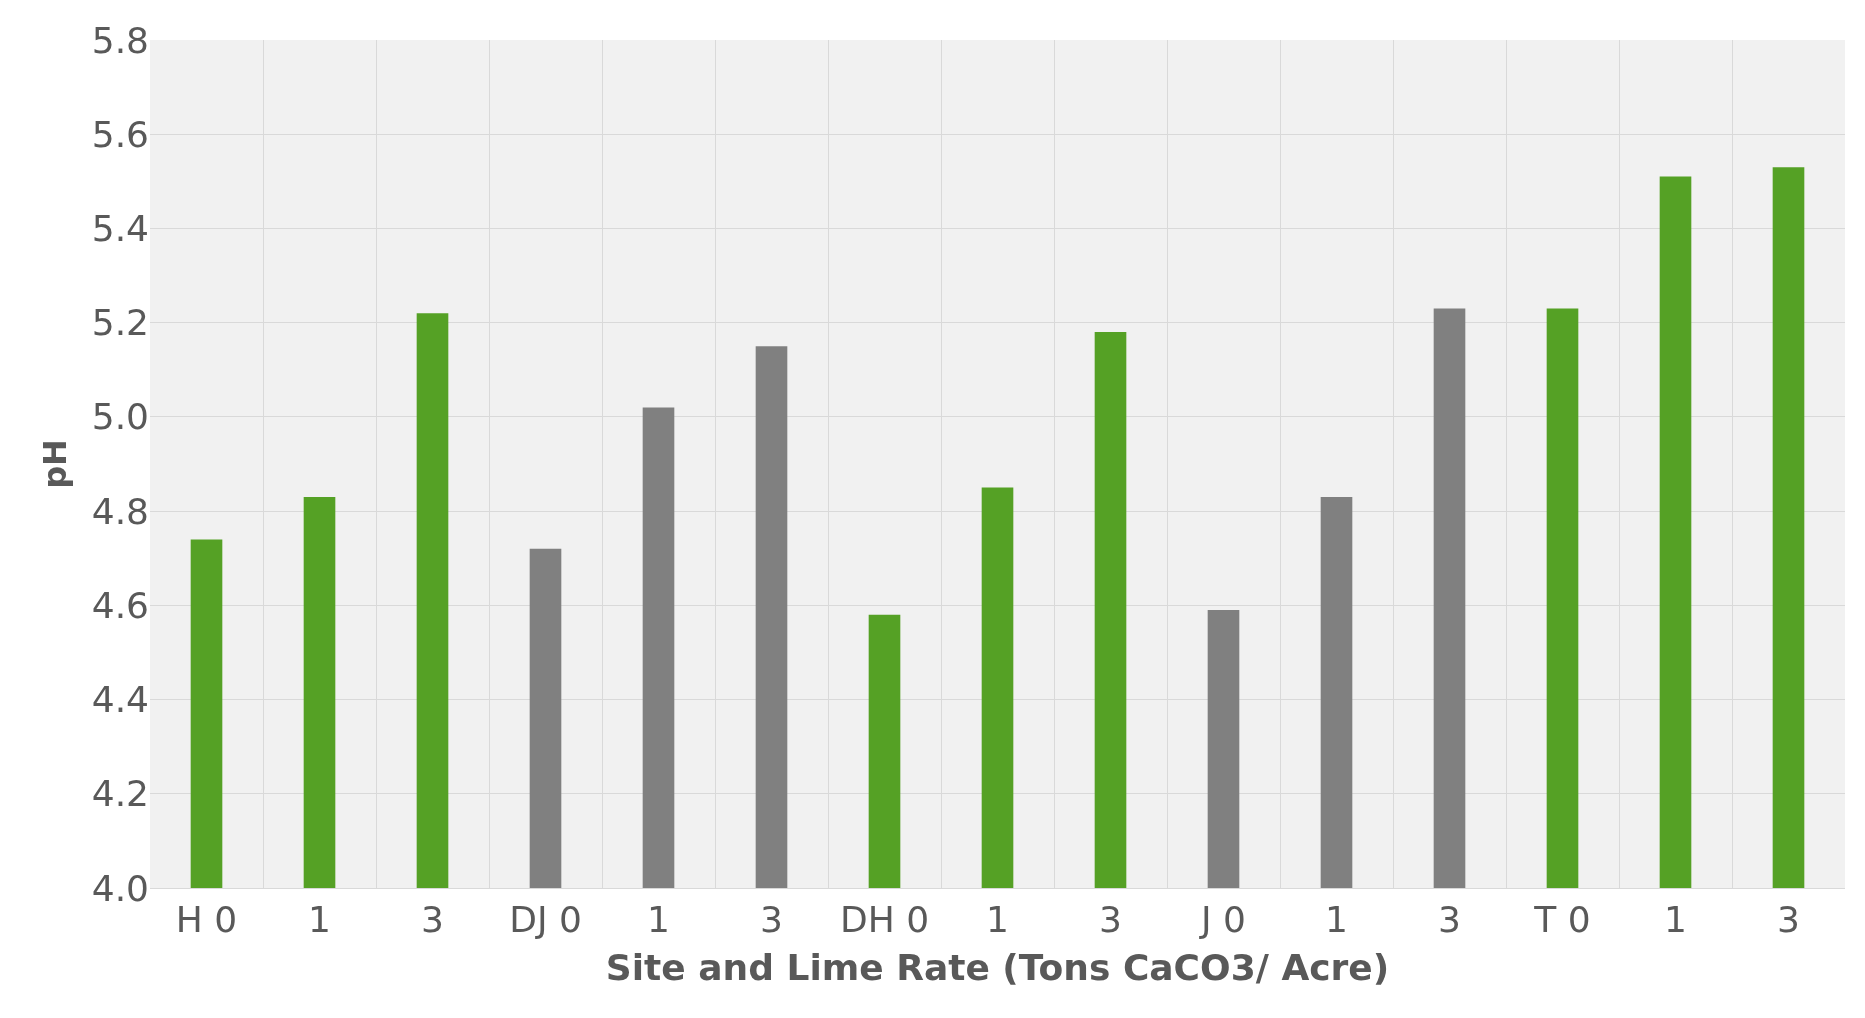 Image resolution: width=1865 pixels, height=1018 pixels. What do you see at coordinates (545, 920) in the screenshot?
I see `x-tick-label: DJ 0` at bounding box center [545, 920].